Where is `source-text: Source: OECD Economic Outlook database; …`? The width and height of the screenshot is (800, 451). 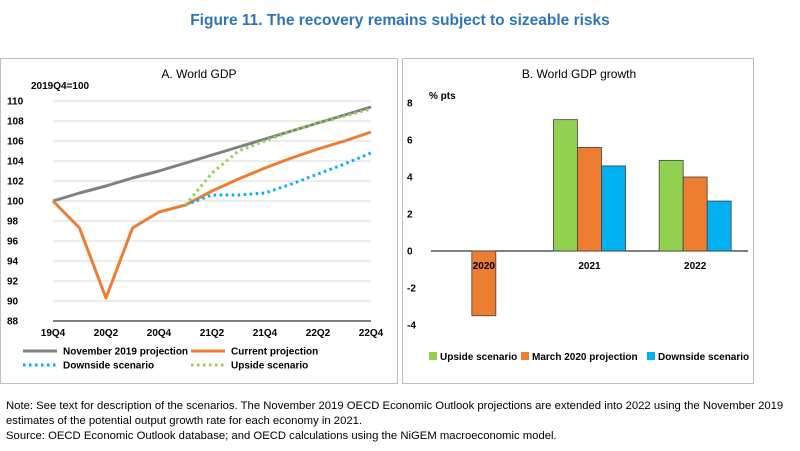
source-text: Source: OECD Economic Outlook database; … is located at coordinates (281, 436).